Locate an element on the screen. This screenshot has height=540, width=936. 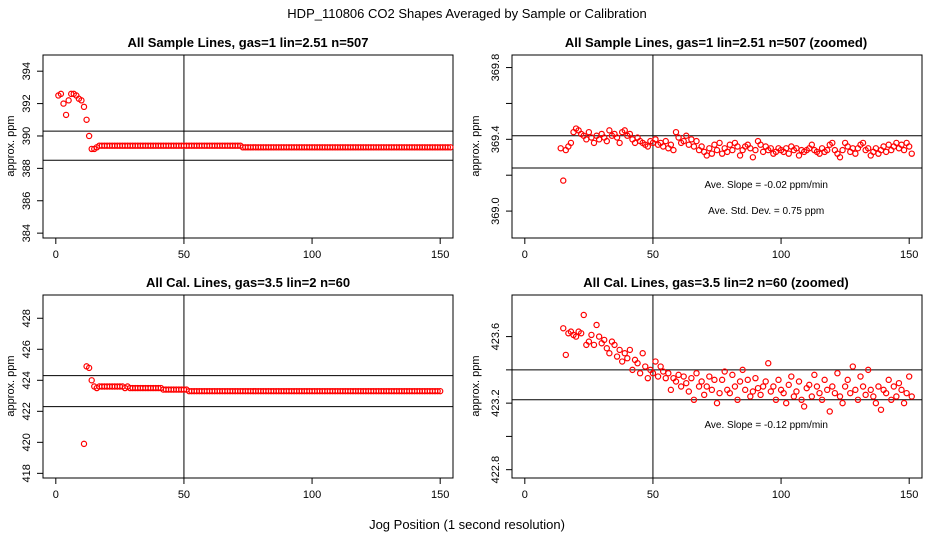
x-axis-label: Jog Position (1 second resolution) is located at coordinates (467, 524).